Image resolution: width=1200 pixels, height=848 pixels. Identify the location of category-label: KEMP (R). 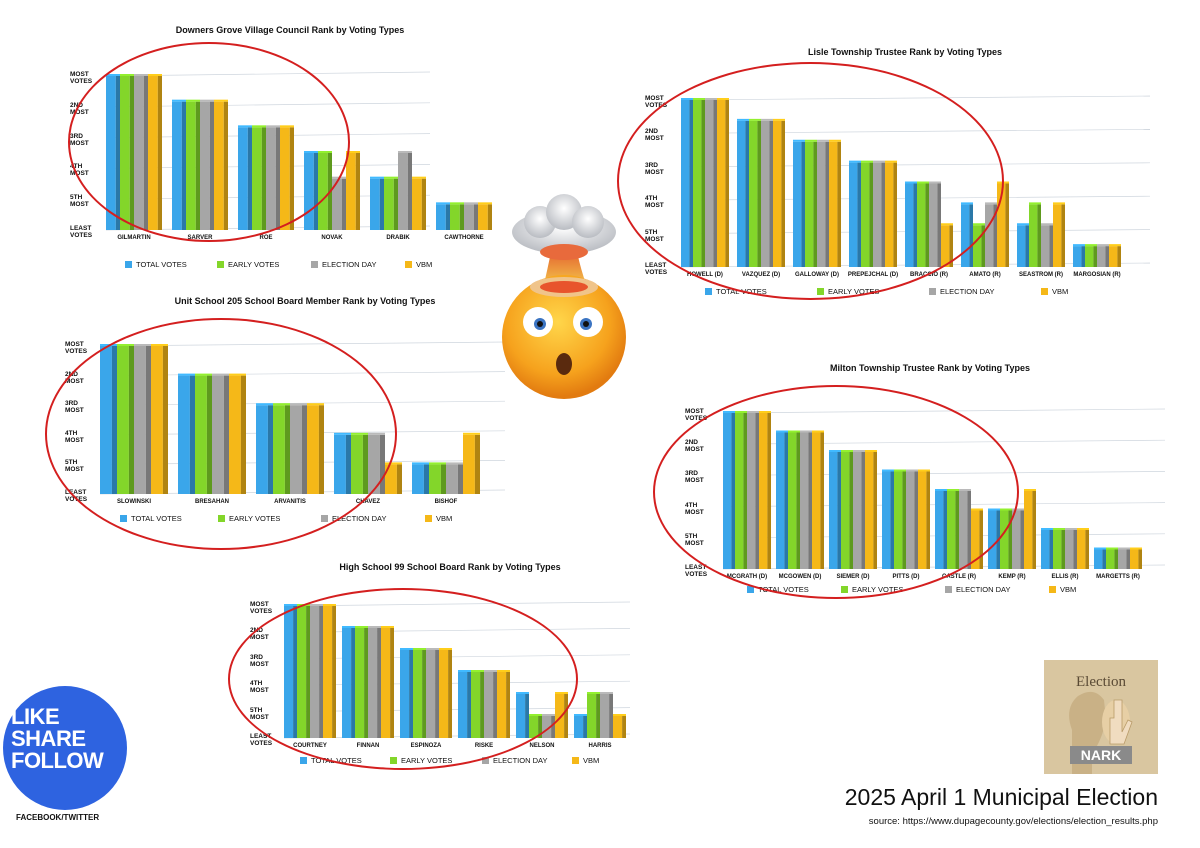
(1011, 577).